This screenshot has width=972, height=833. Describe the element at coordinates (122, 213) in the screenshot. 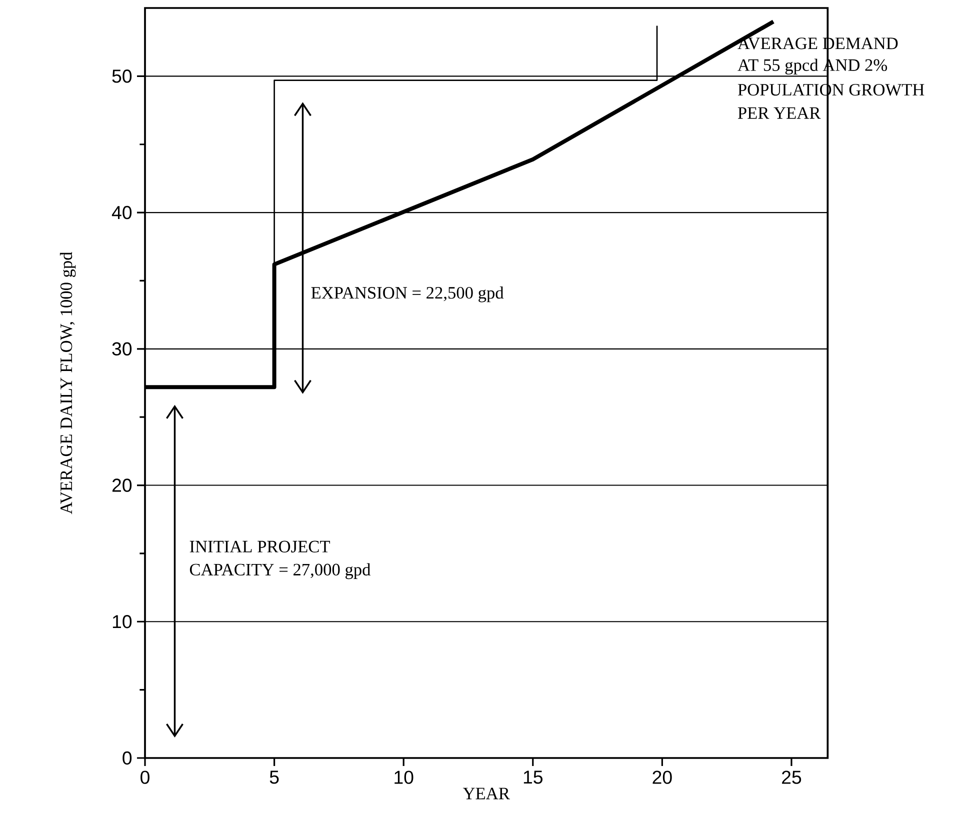

I see `y-tick-label: 40` at that location.